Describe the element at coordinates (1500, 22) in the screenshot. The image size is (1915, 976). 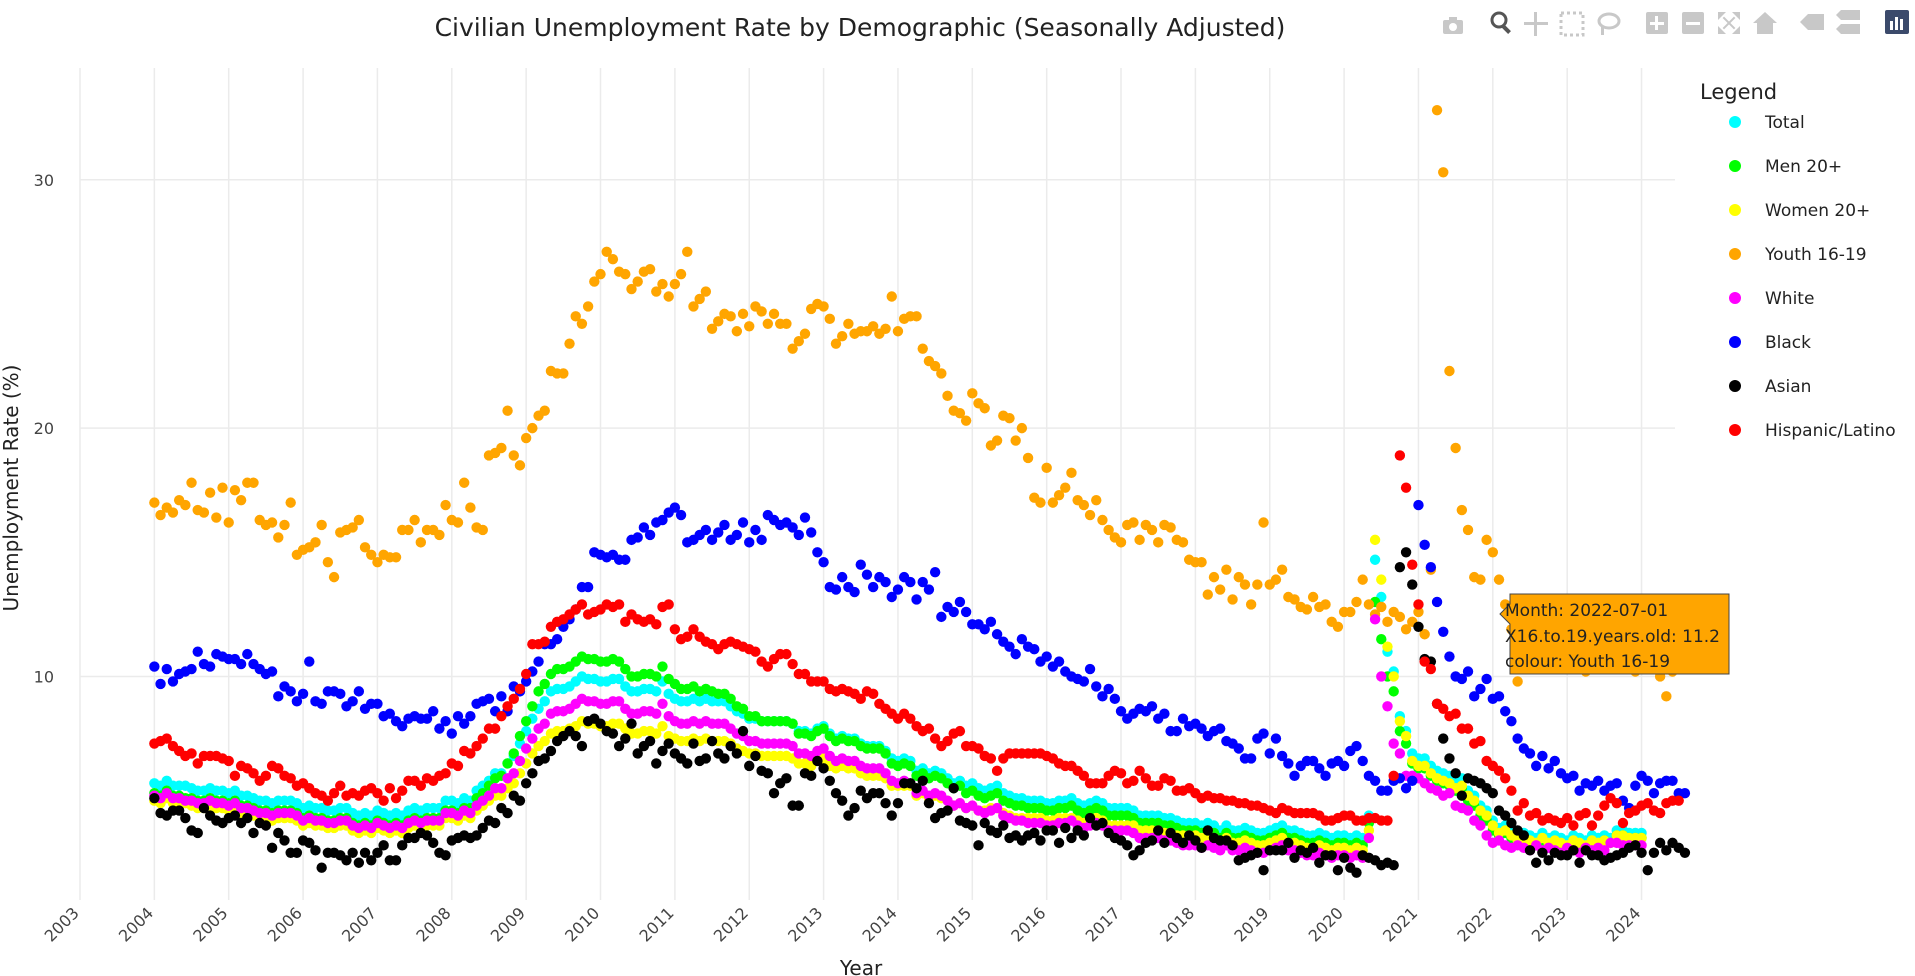
I see `zoom-icon` at that location.